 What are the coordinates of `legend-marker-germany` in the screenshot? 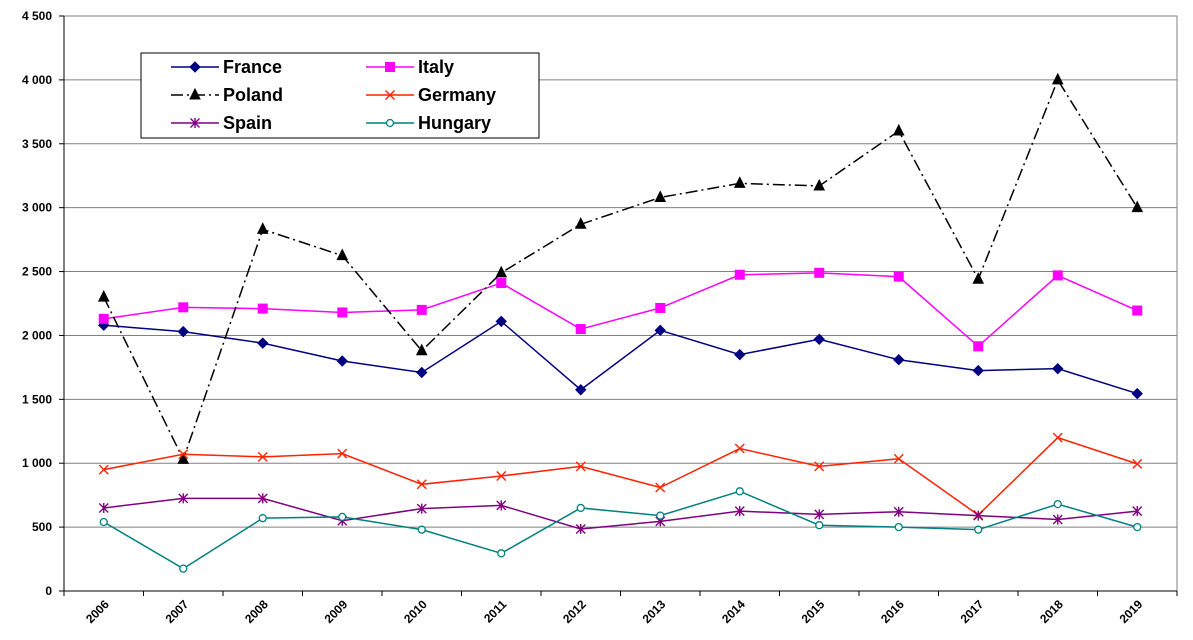 It's located at (390, 95).